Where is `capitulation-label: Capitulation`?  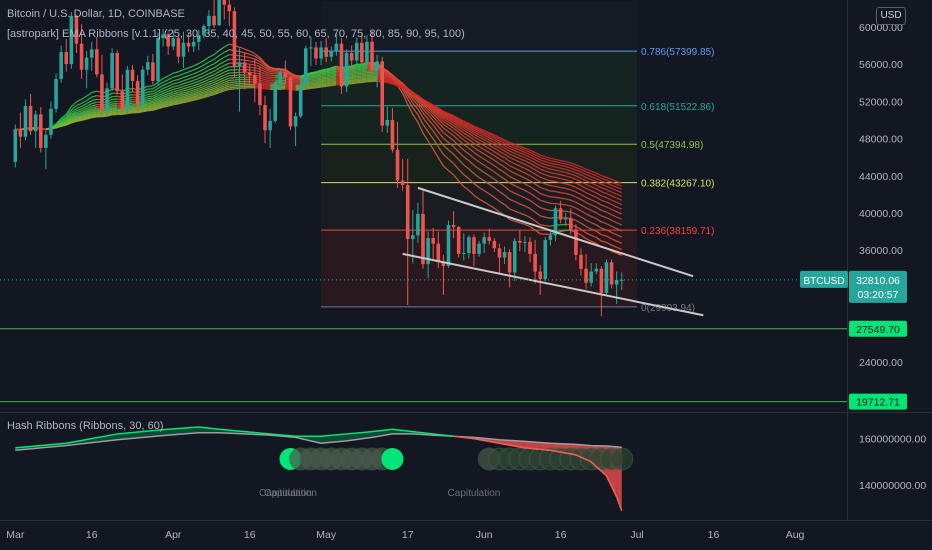 capitulation-label: Capitulation is located at coordinates (285, 493).